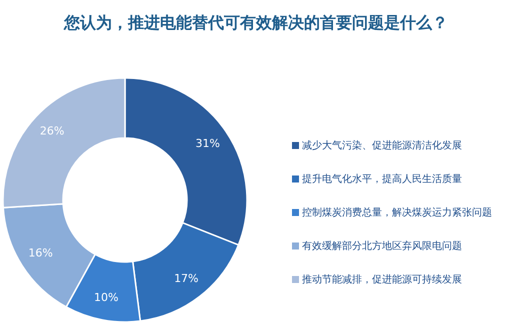  I want to click on data-label: 17%, so click(186, 279).